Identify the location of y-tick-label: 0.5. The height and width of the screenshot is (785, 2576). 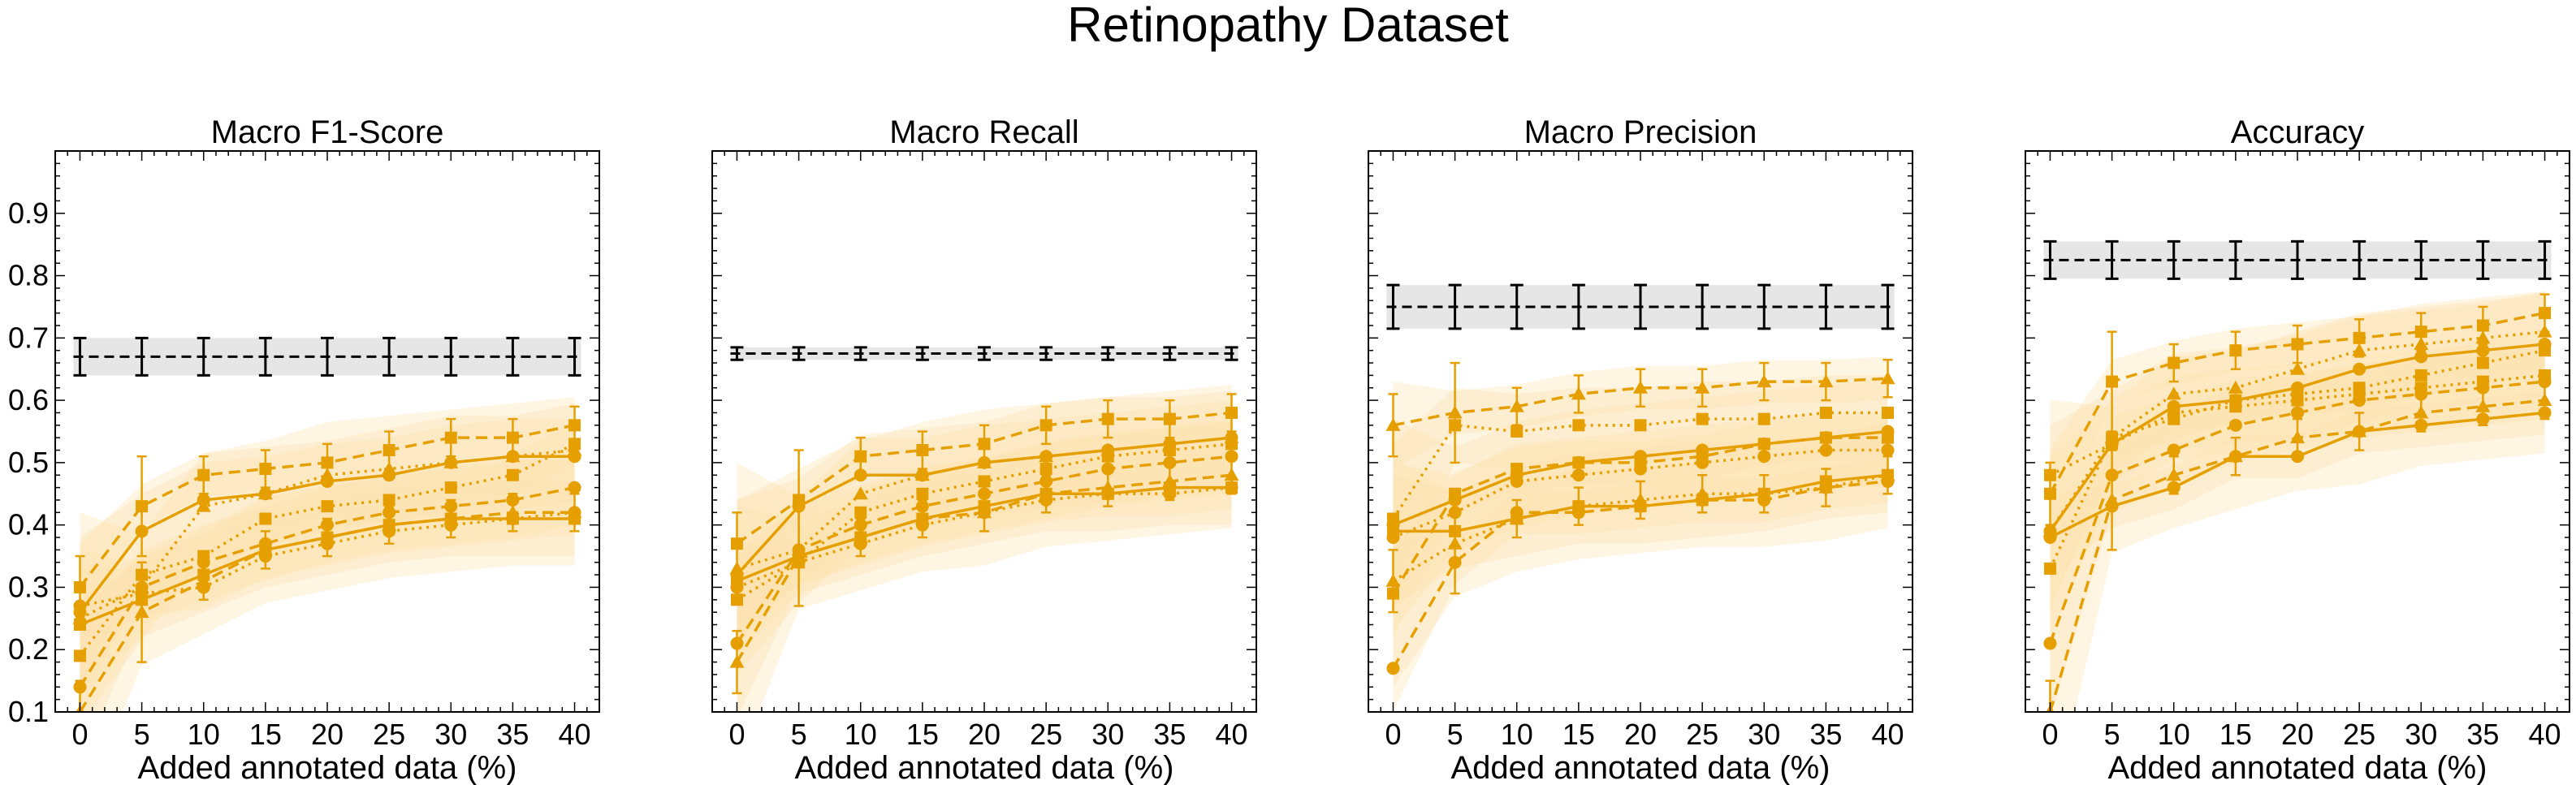
(28, 462).